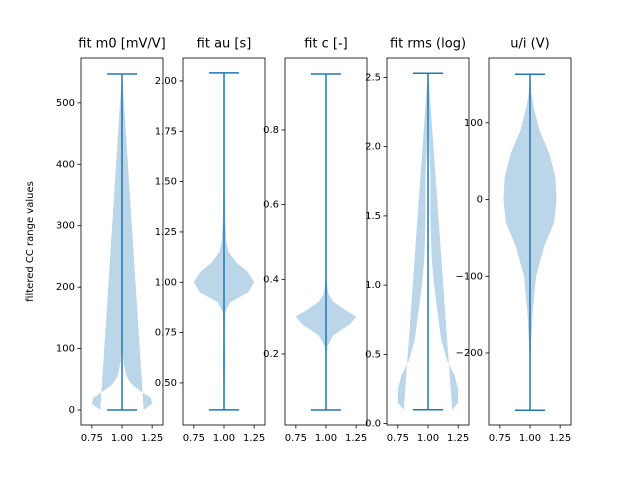 This screenshot has height=480, width=640. I want to click on y-tick-label: 1.0, so click(373, 285).